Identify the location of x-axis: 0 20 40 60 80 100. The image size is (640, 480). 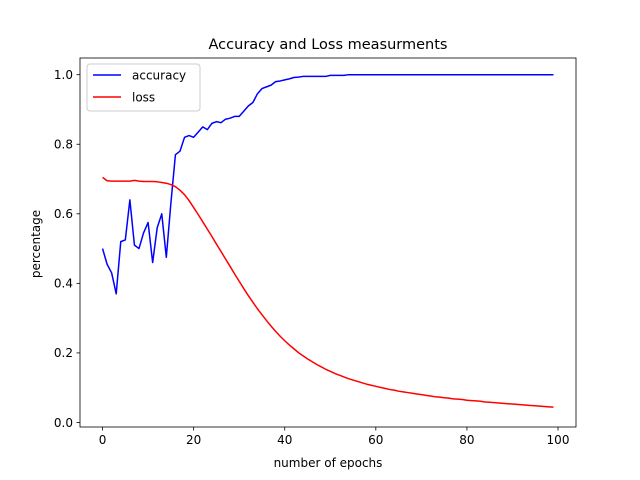
(334, 437).